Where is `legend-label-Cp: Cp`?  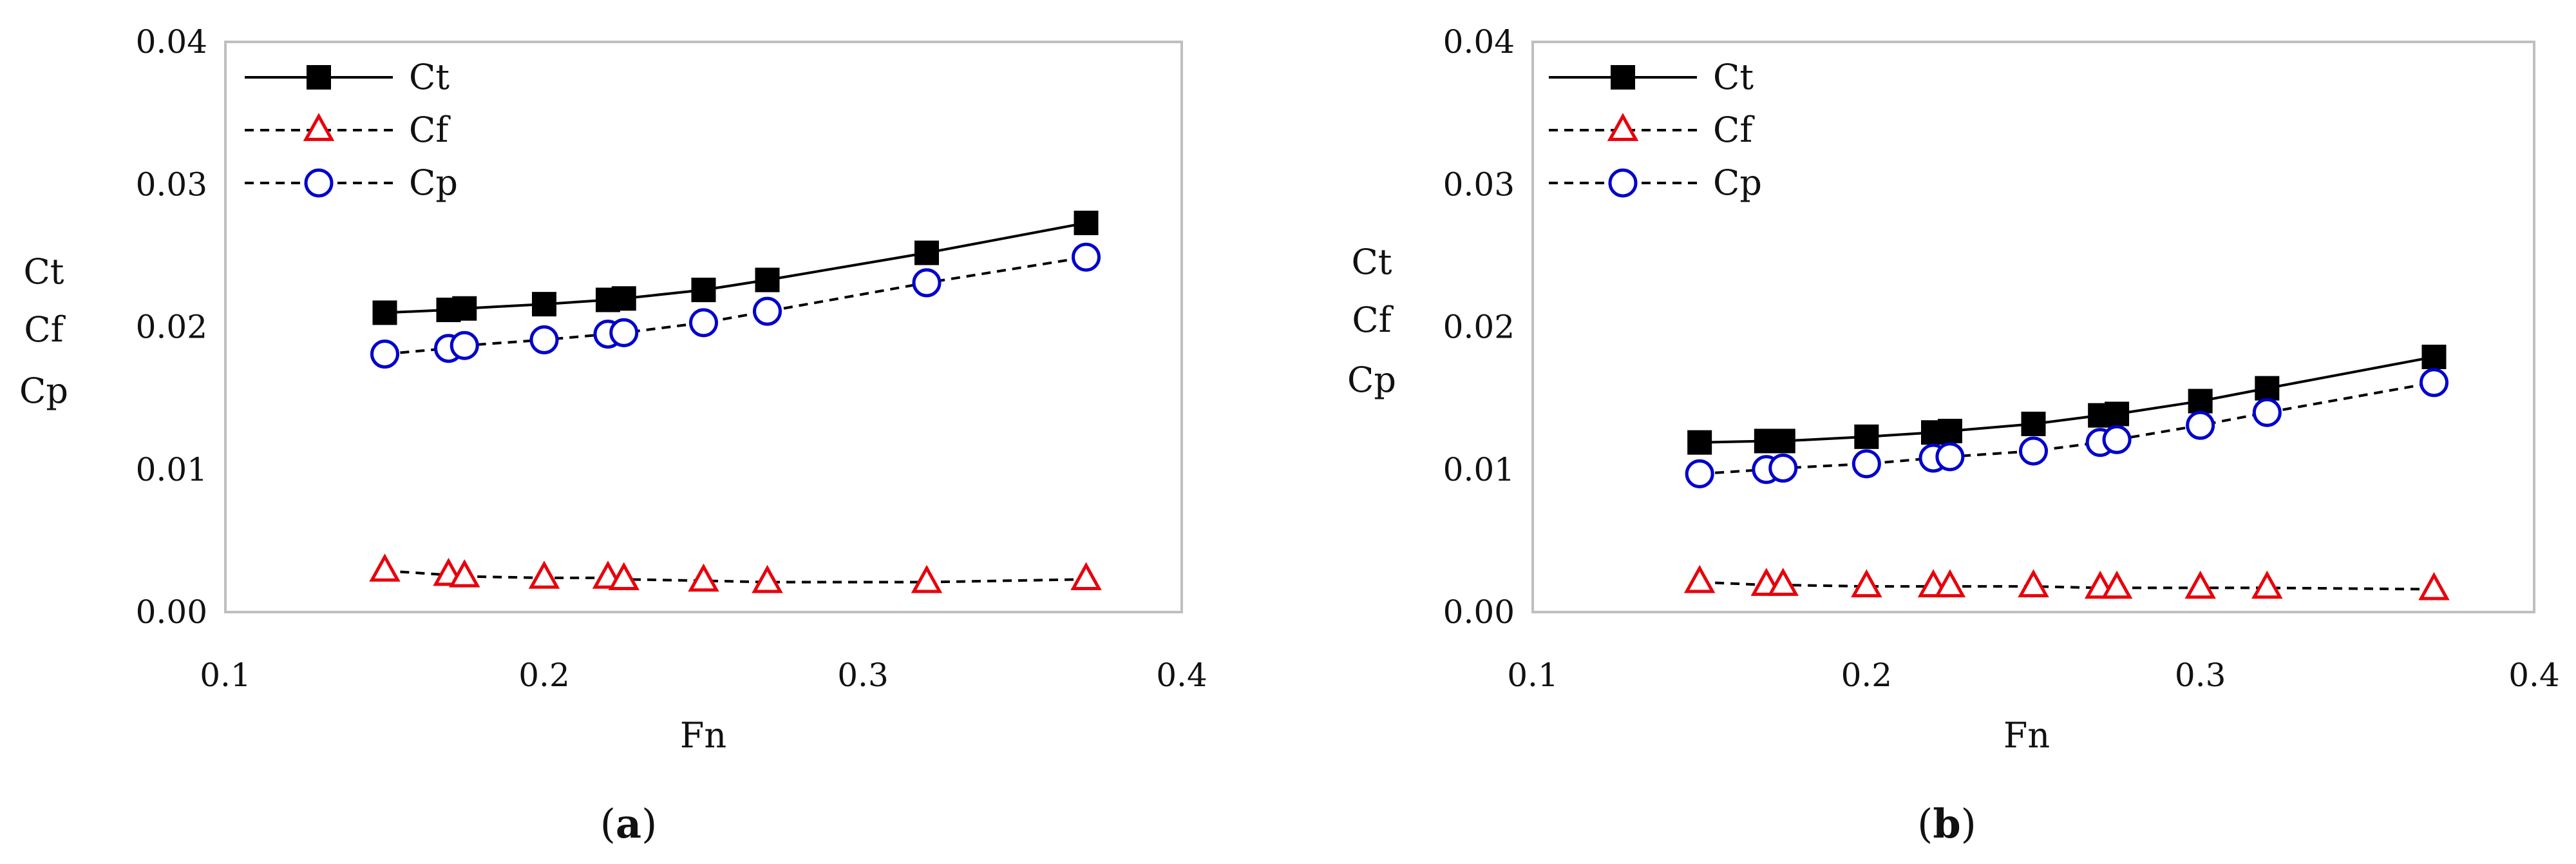 legend-label-Cp: Cp is located at coordinates (433, 182).